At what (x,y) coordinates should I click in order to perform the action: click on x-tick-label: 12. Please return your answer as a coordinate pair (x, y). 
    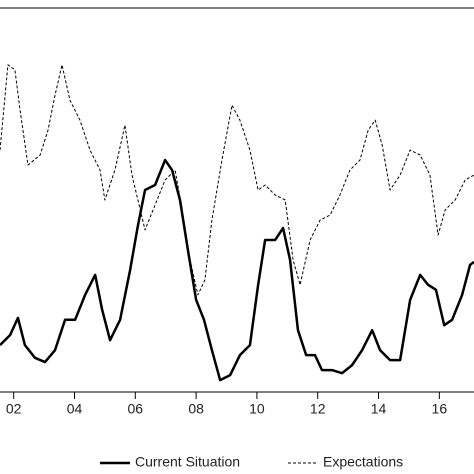
    Looking at the image, I should click on (318, 409).